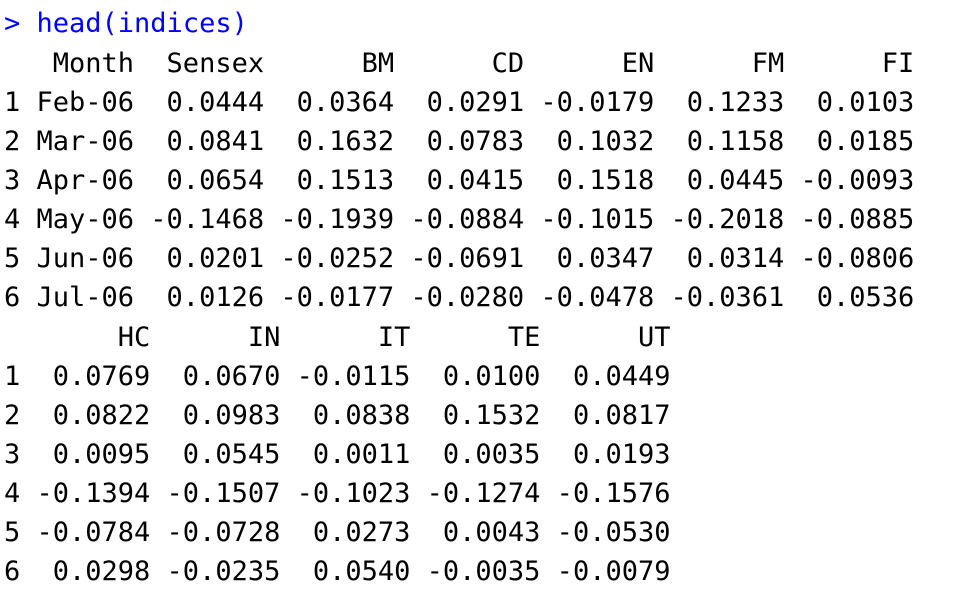 The height and width of the screenshot is (592, 971). What do you see at coordinates (20, 23) in the screenshot?
I see `prompt-symbol: >` at bounding box center [20, 23].